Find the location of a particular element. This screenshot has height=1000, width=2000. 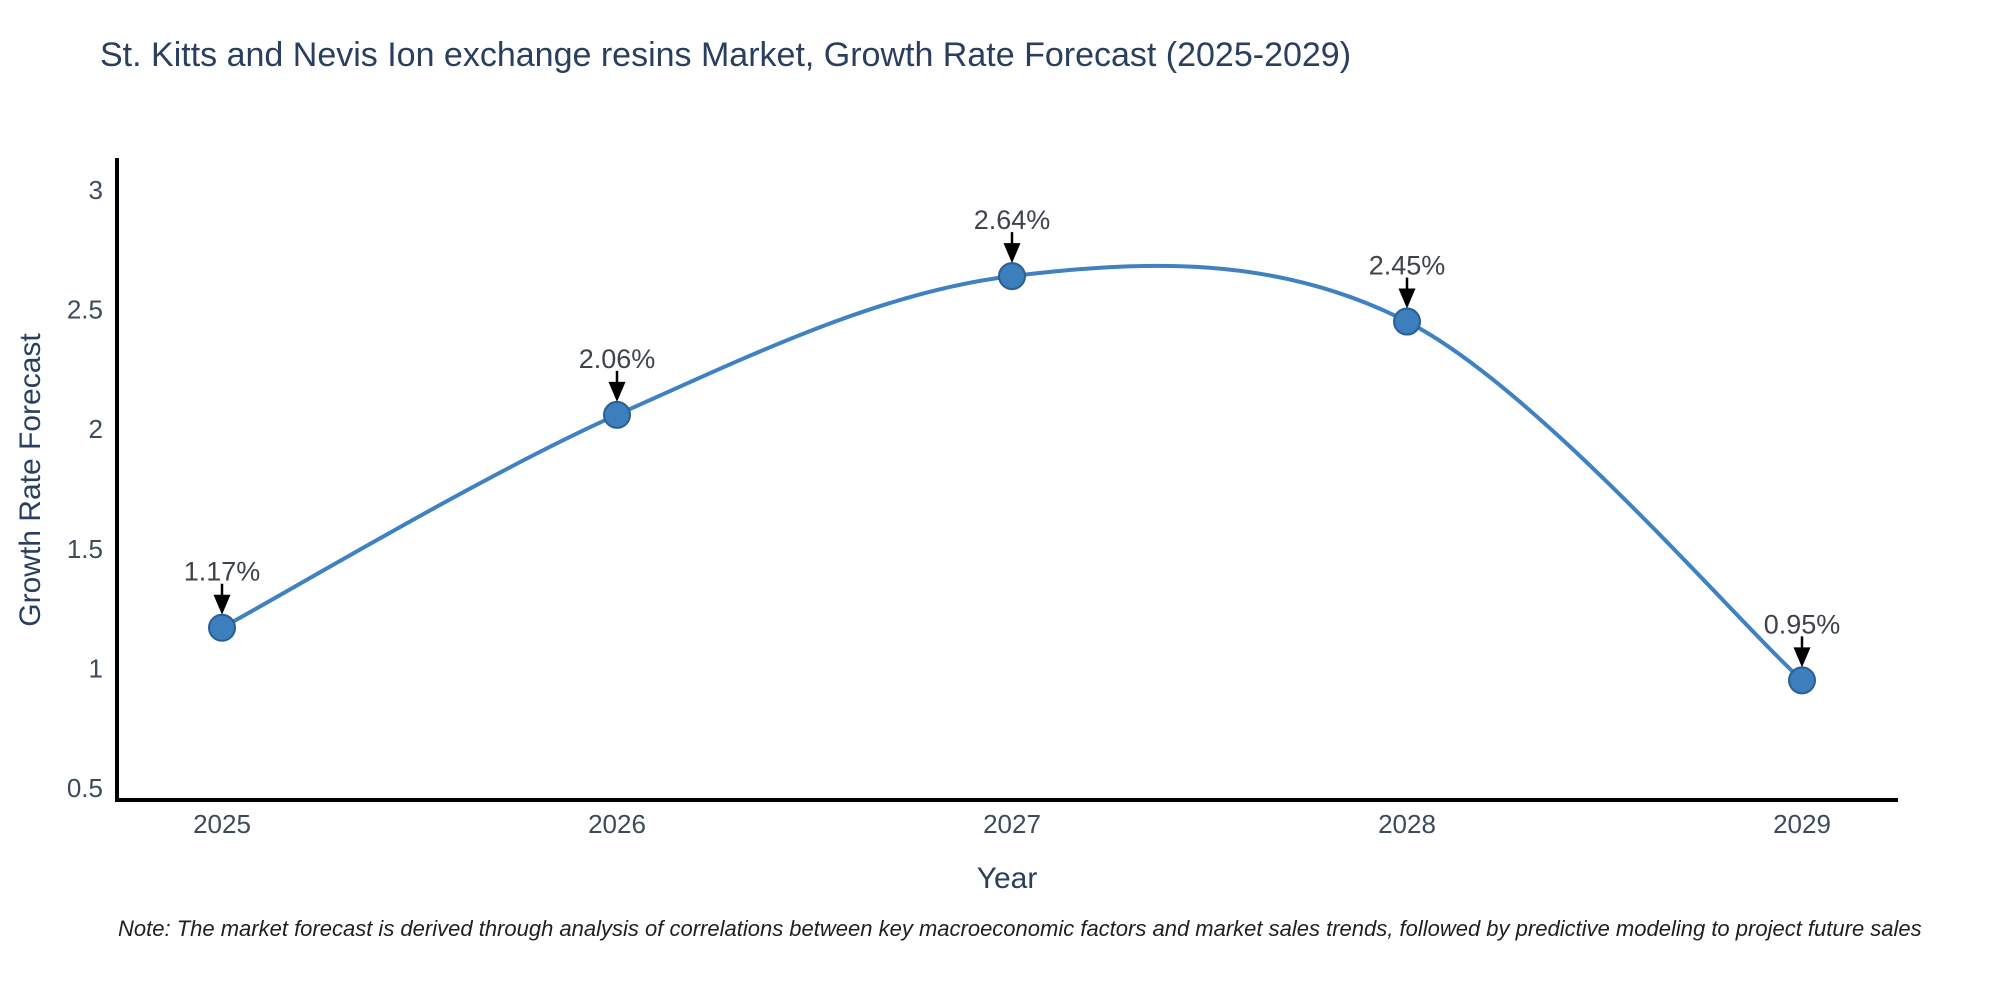

x-tick-label: 2025 is located at coordinates (222, 824).